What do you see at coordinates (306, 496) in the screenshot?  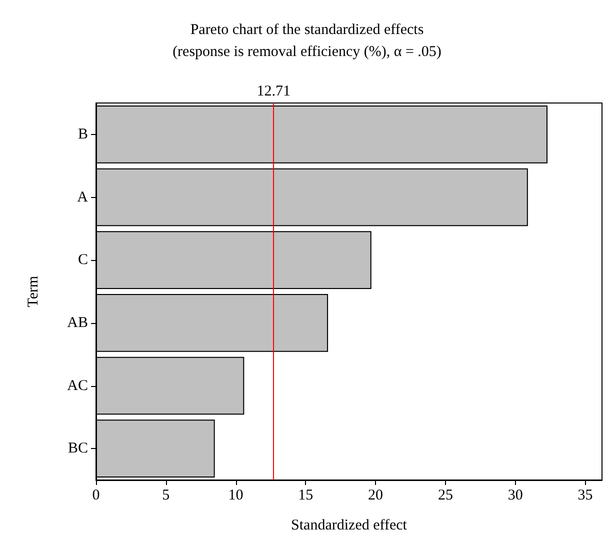 I see `x-tick-label: 15` at bounding box center [306, 496].